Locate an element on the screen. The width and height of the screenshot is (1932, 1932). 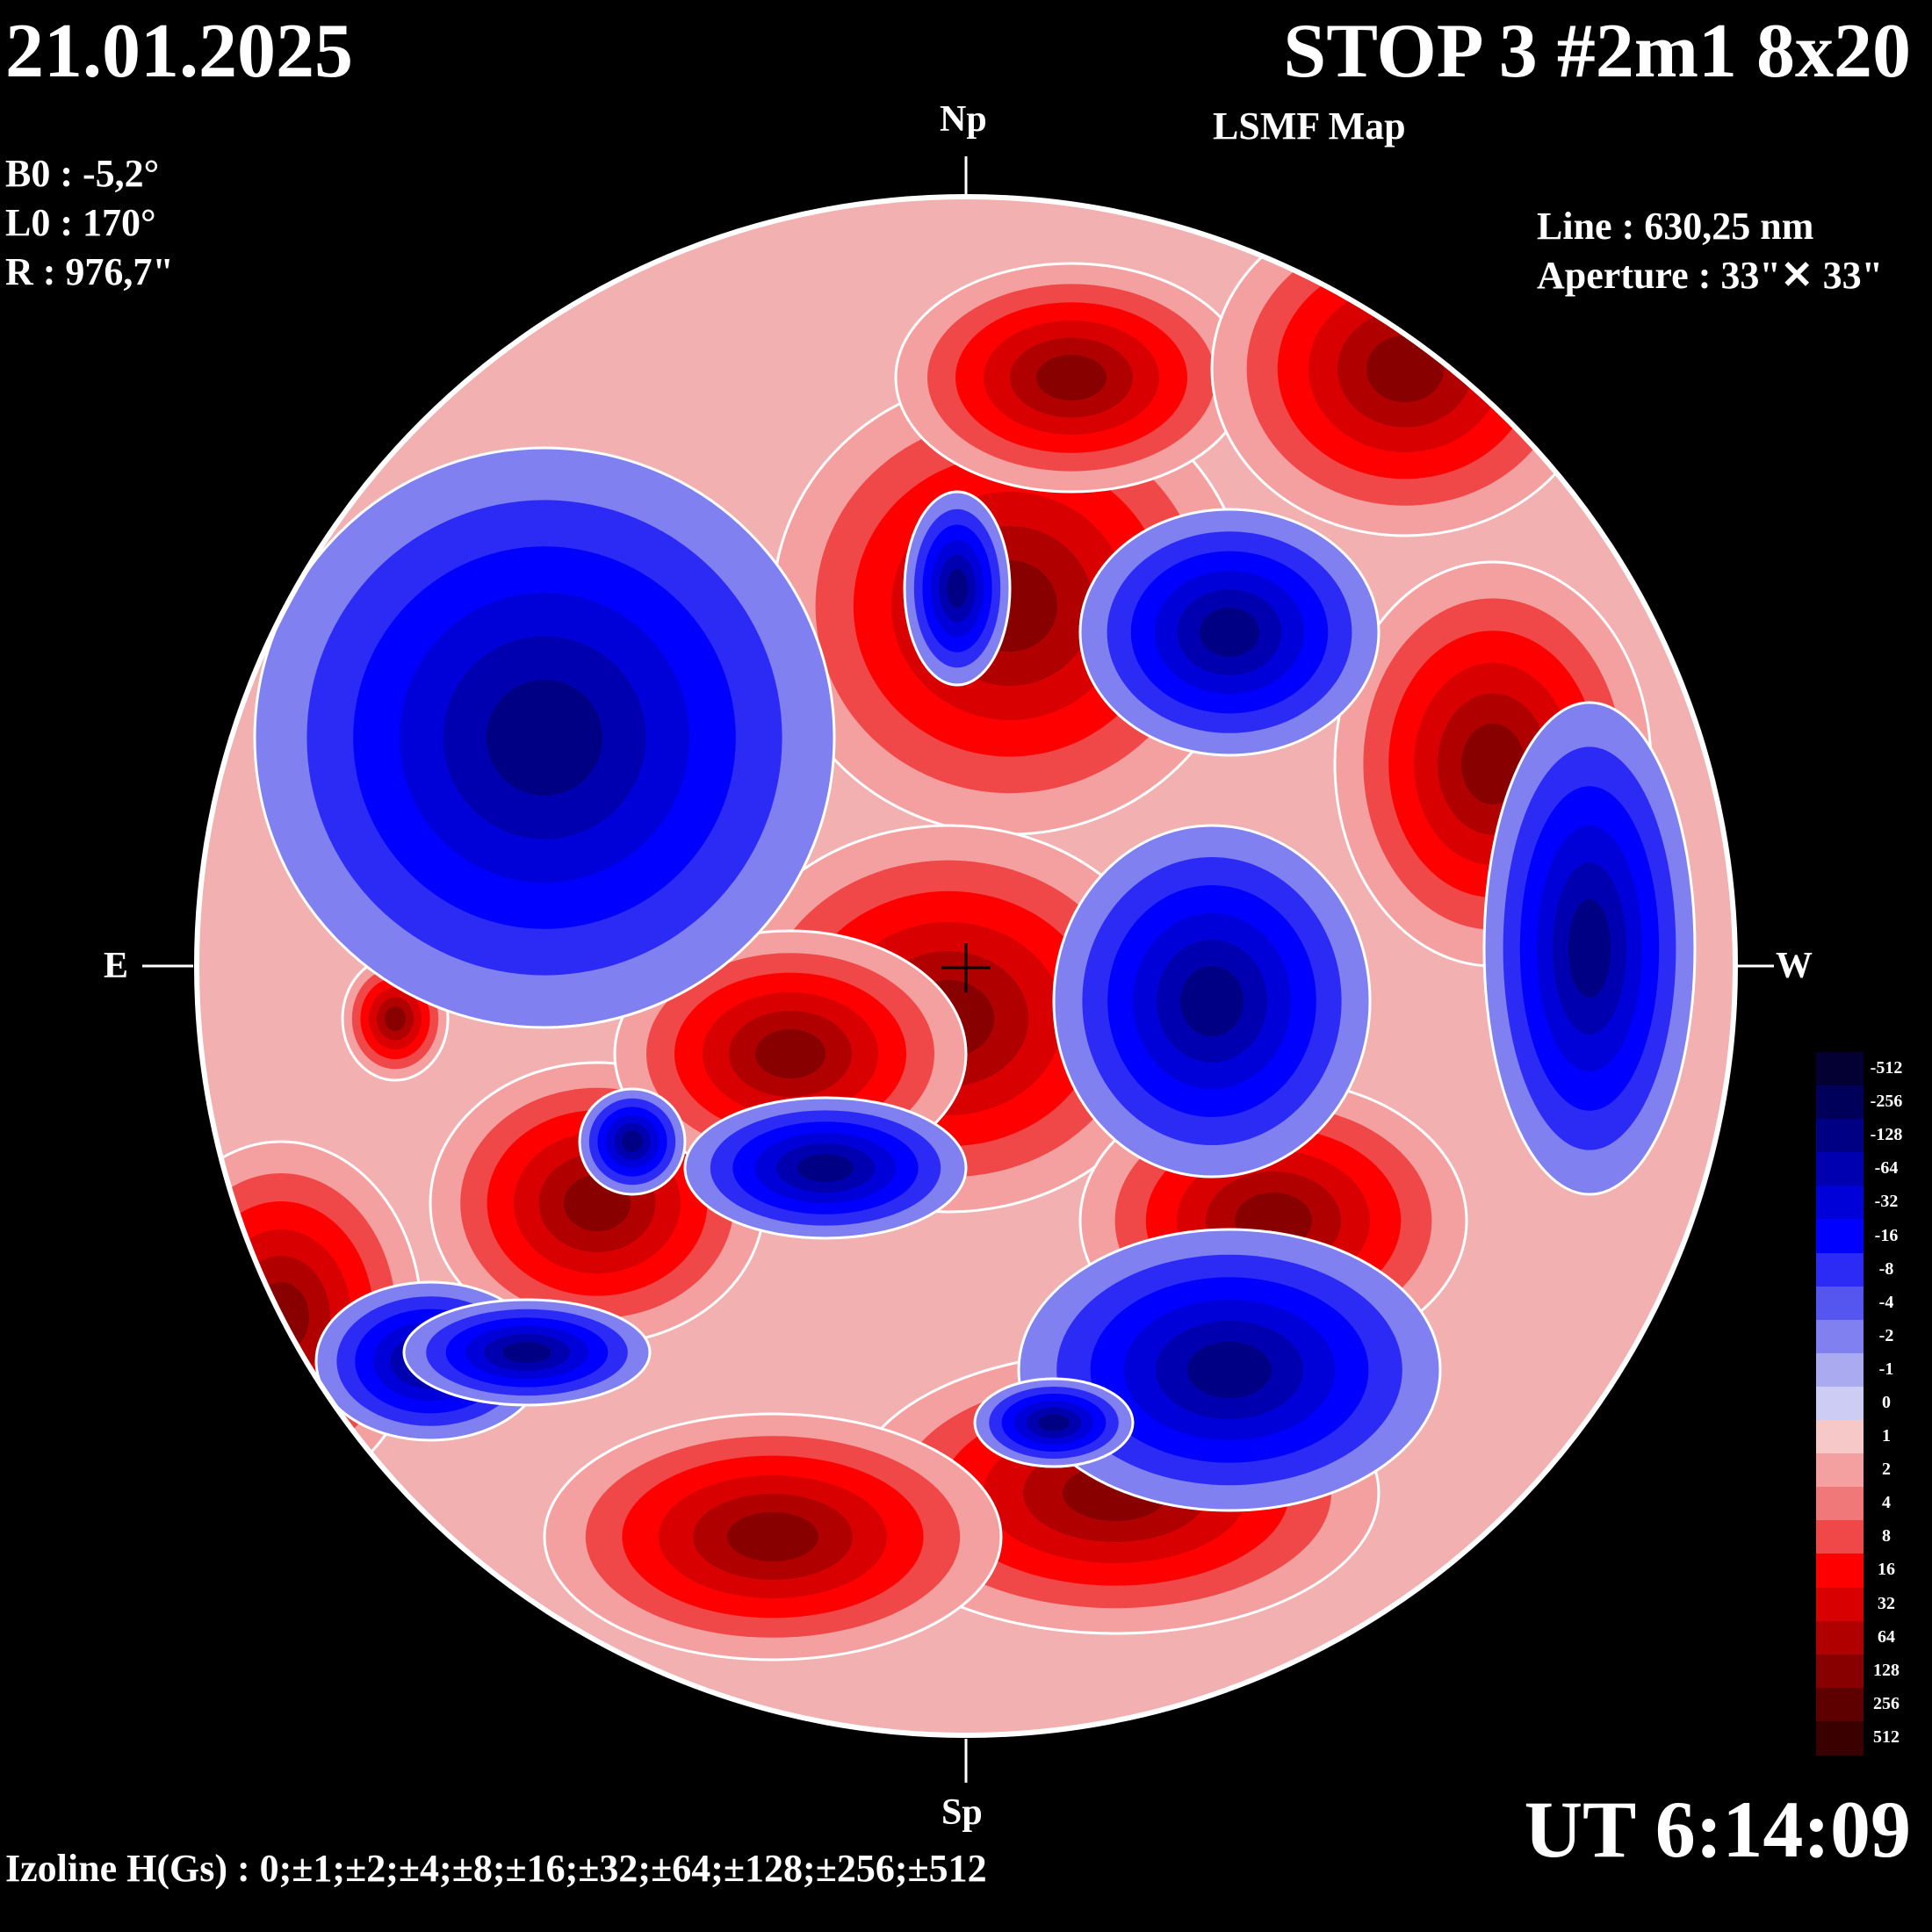
east-label: E is located at coordinates (116, 966).